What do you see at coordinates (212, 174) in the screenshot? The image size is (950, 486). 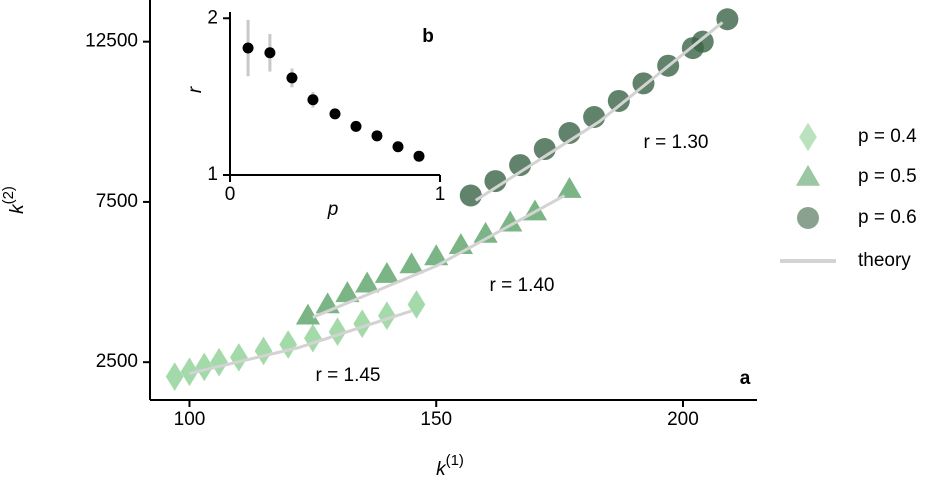 I see `y-tick-label: 1` at bounding box center [212, 174].